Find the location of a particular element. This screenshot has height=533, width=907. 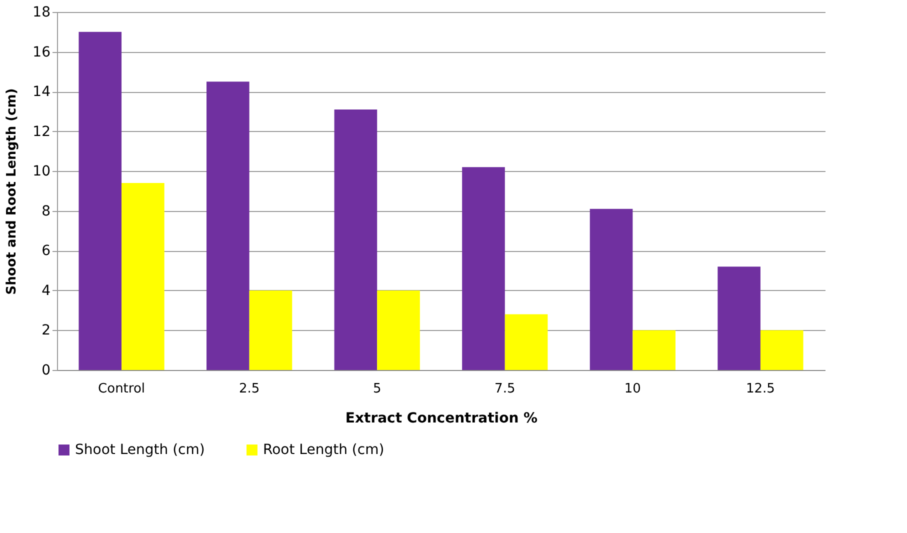

x-tick-label: 7.5 is located at coordinates (505, 389).